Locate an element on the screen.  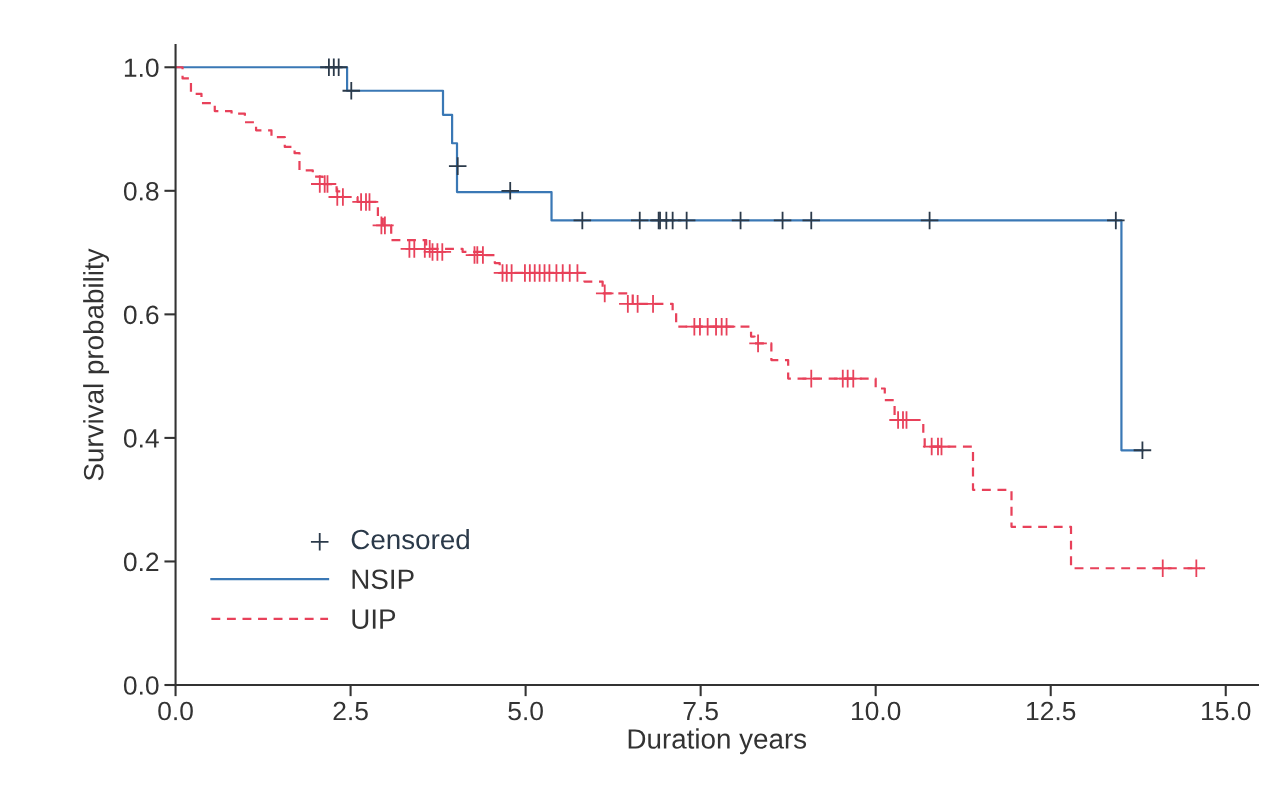
x-tick-label: 5.0 is located at coordinates (525, 711).